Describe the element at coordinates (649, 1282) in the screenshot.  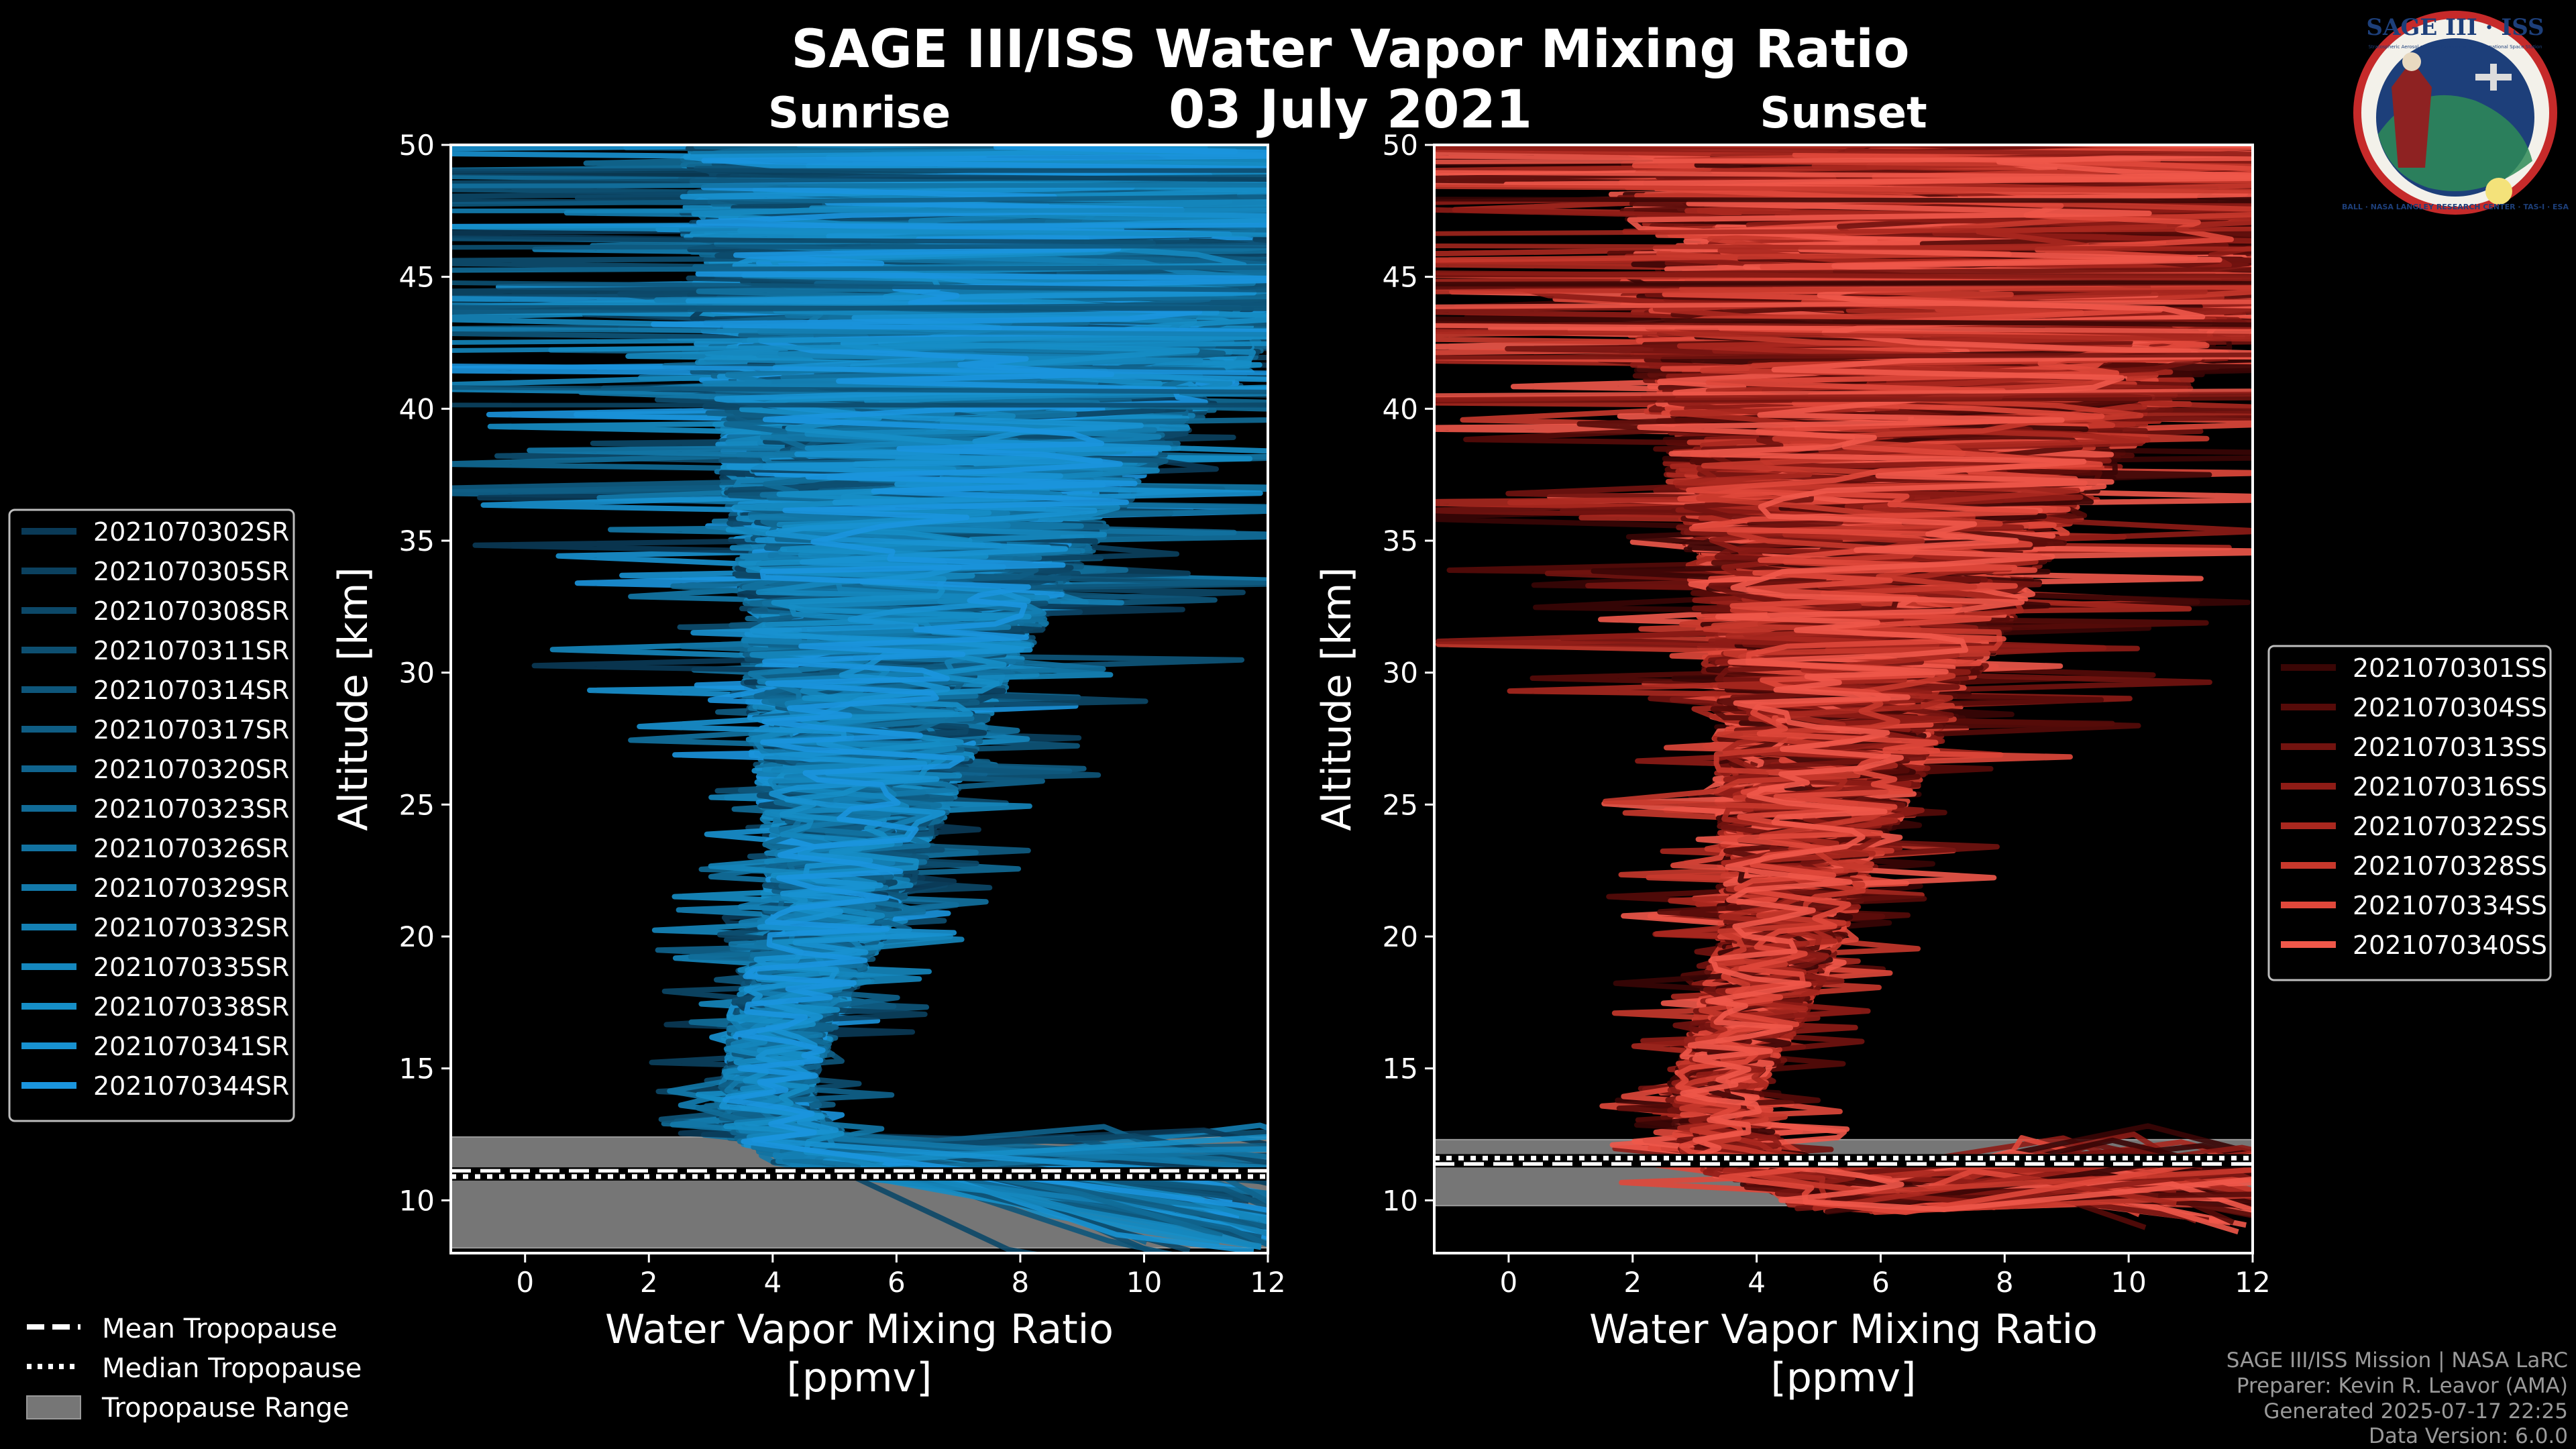
I see `x-tick-label: 2` at that location.